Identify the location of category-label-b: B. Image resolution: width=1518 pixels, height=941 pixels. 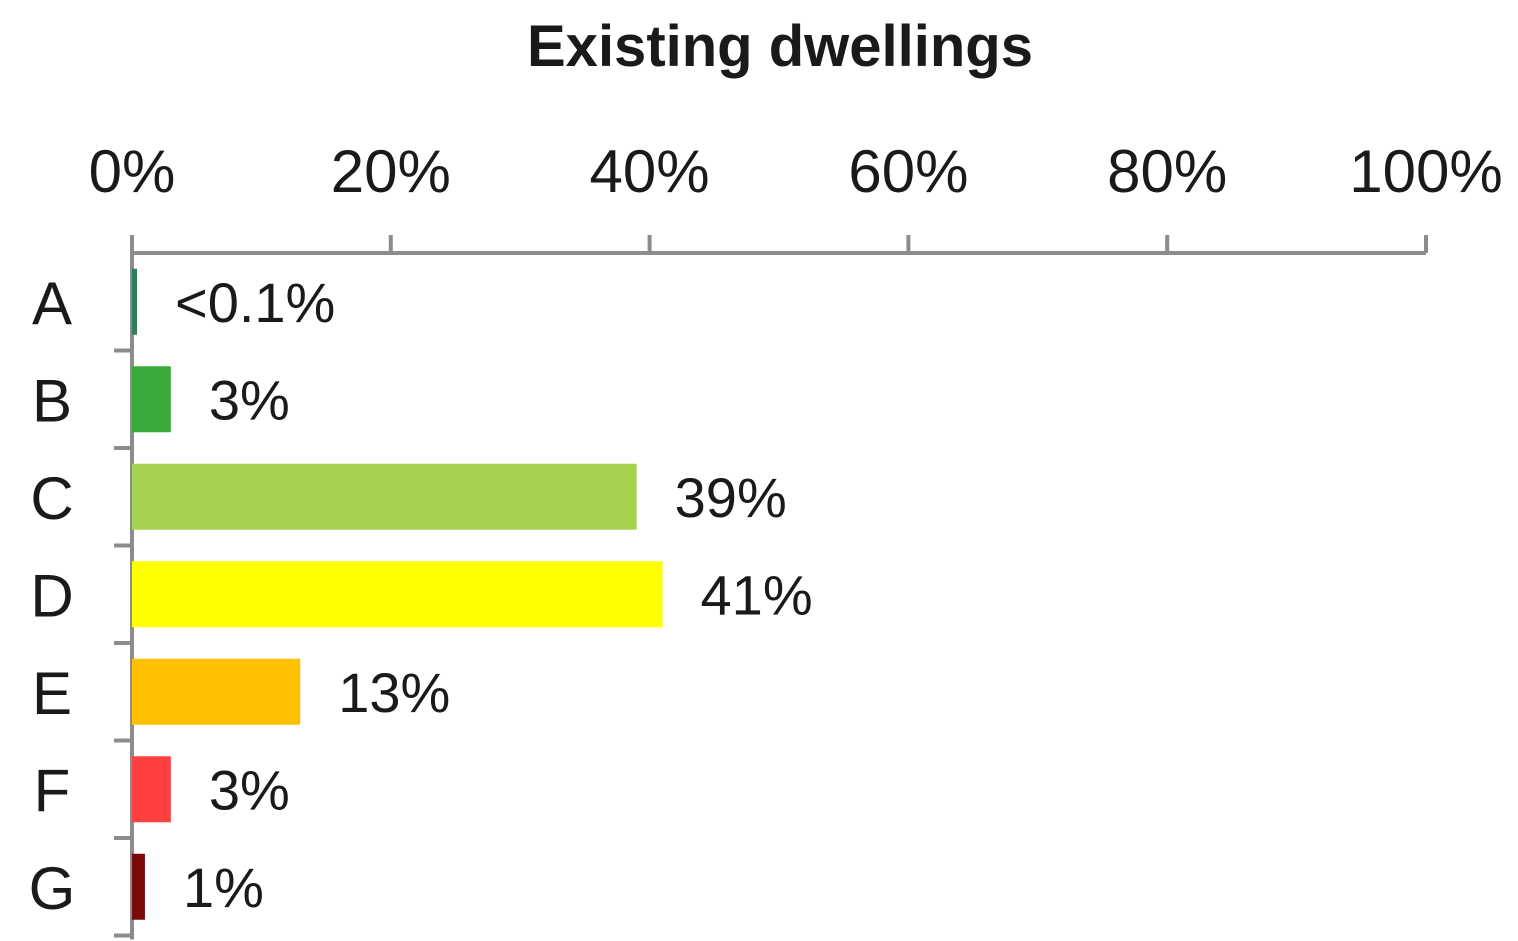
(52, 400).